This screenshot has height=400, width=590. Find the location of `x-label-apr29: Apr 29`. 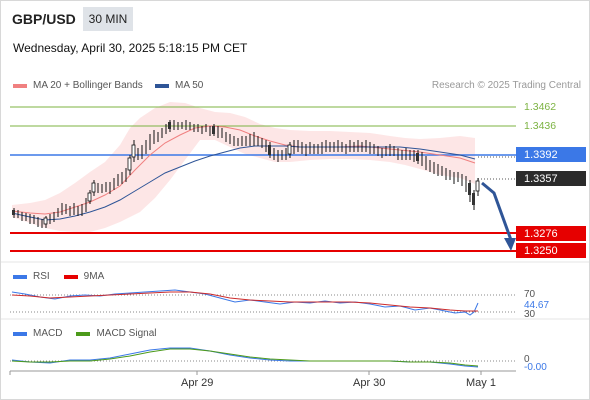

x-label-apr29: Apr 29 is located at coordinates (197, 383).